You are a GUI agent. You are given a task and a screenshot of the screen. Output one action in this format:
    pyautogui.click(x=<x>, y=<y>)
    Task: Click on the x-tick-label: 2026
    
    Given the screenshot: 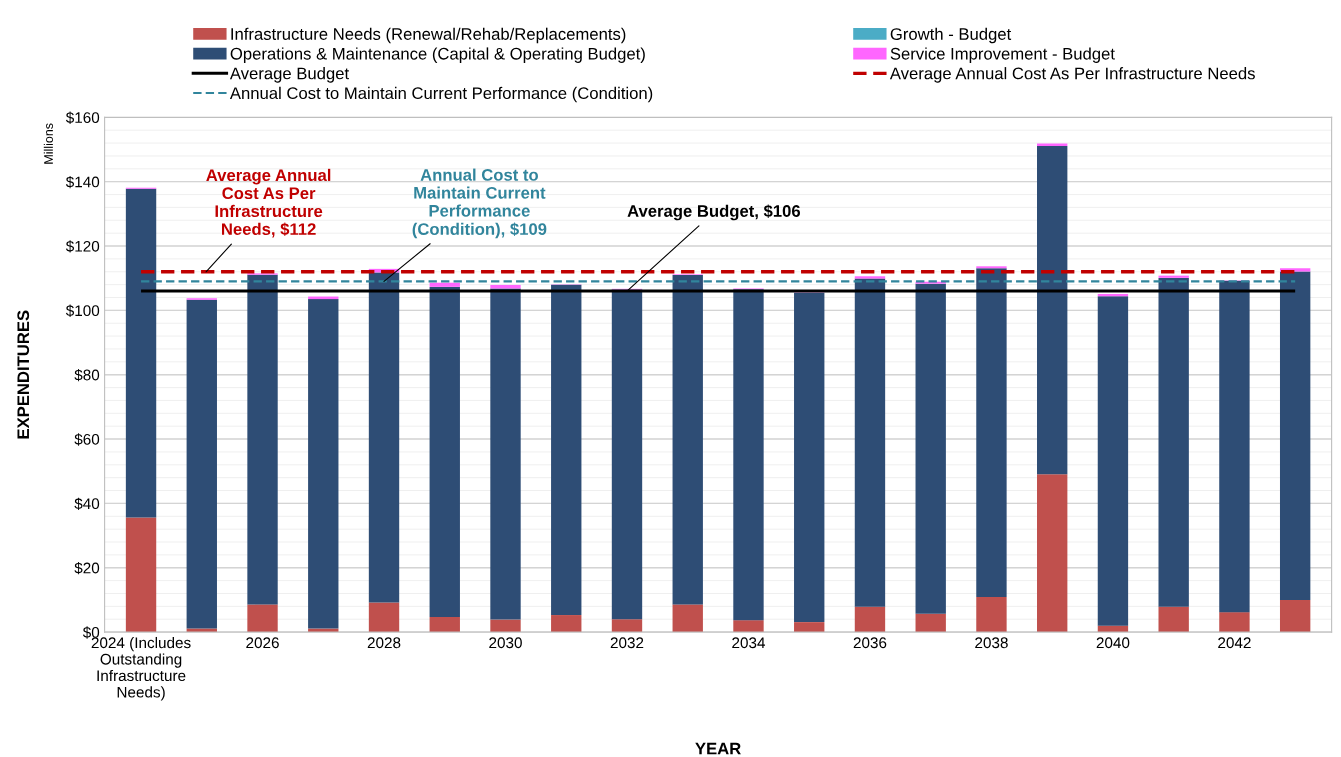 What is the action you would take?
    pyautogui.click(x=262, y=643)
    